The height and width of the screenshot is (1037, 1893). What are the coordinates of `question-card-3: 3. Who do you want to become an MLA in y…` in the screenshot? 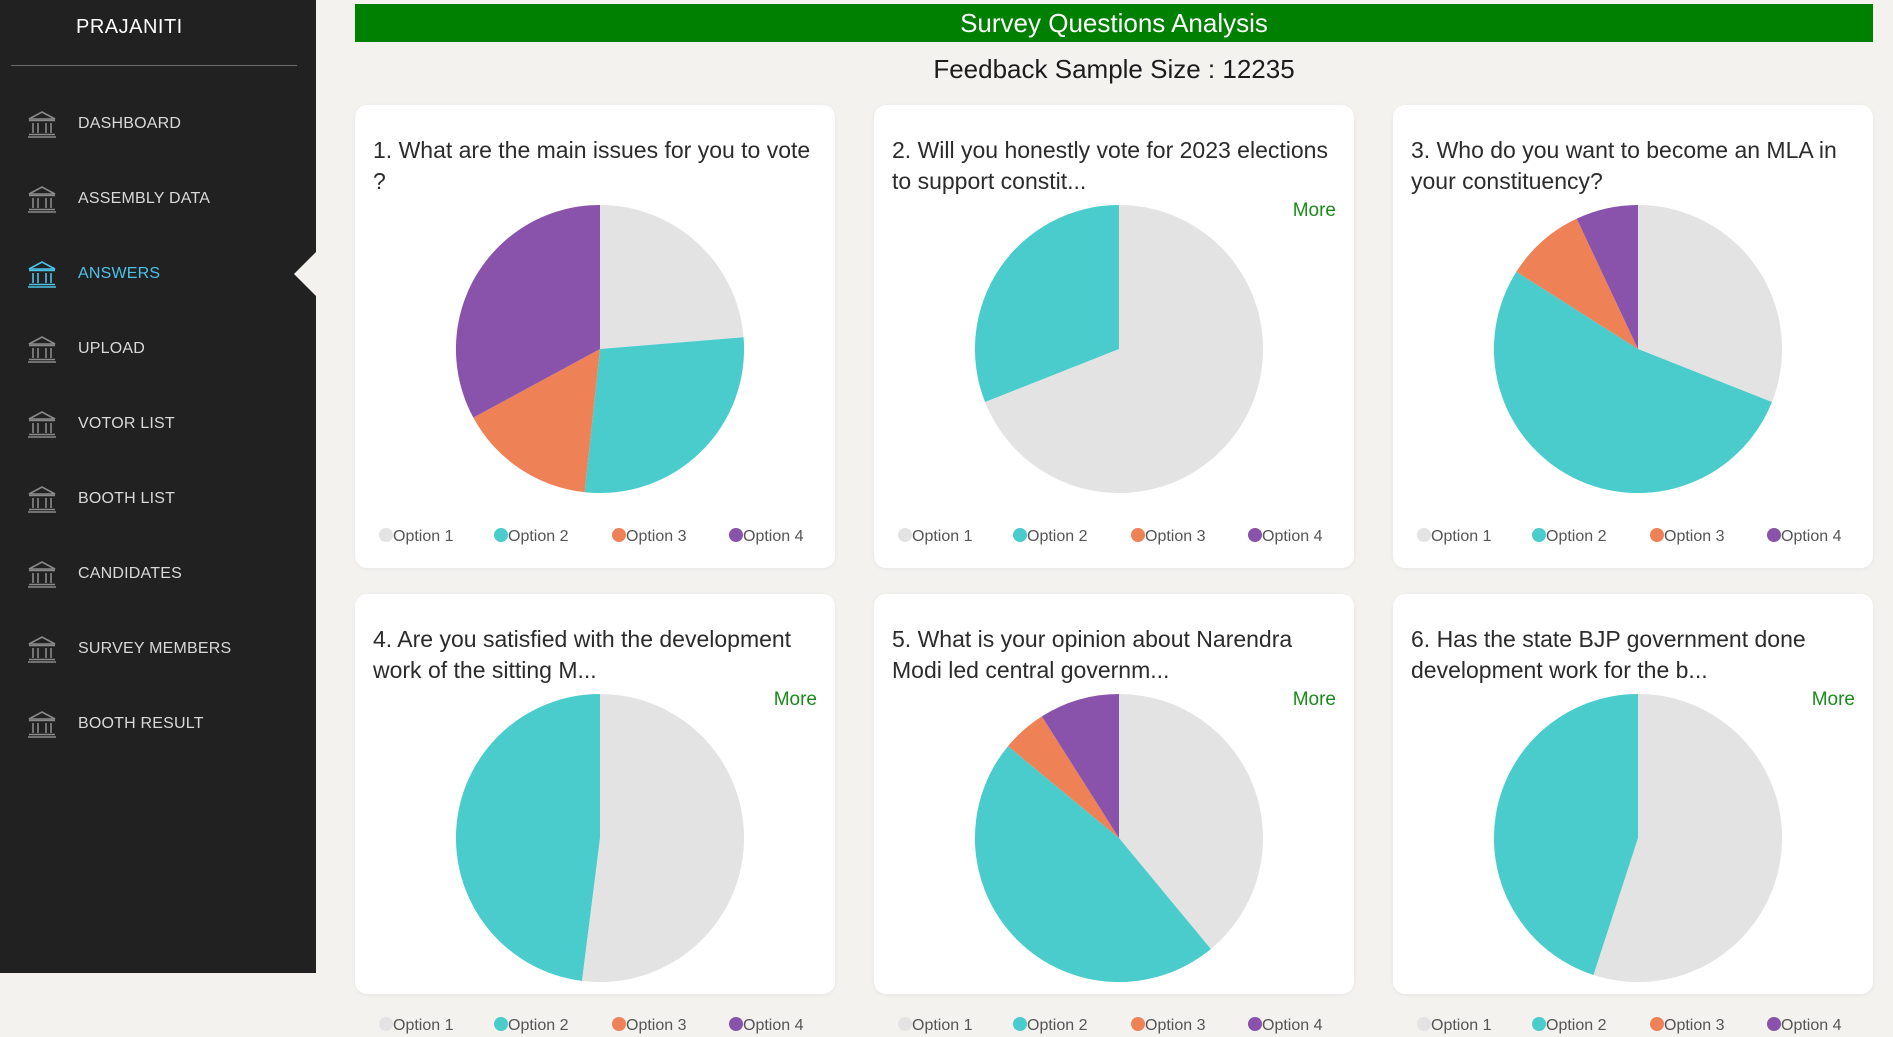 It's located at (1633, 336).